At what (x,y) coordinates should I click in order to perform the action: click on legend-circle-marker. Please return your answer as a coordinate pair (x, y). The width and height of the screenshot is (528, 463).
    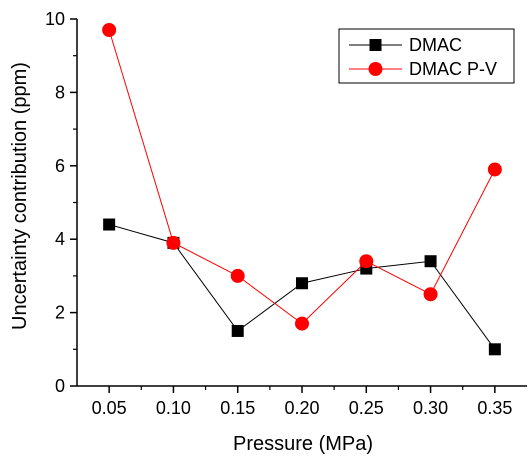
    Looking at the image, I should click on (375, 69).